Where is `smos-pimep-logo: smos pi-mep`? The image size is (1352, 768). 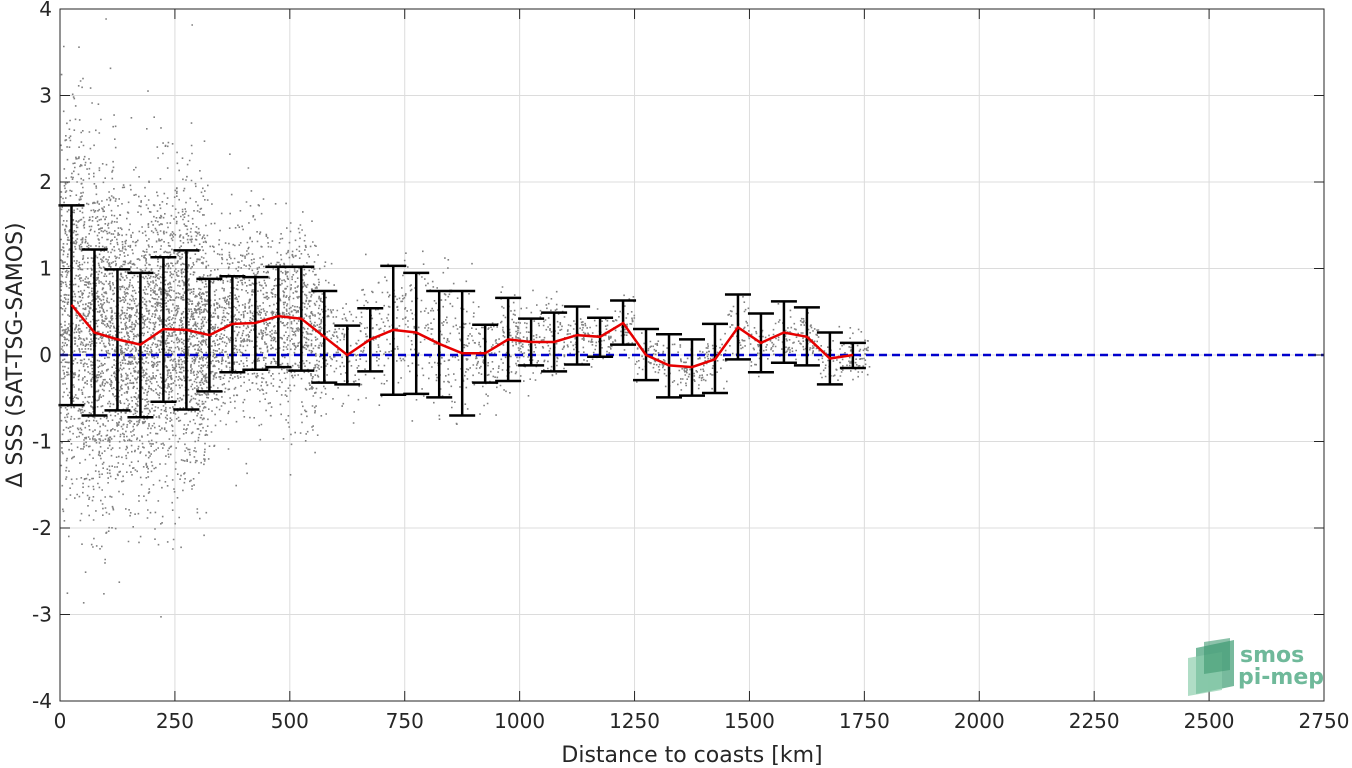
smos-pimep-logo: smos pi-mep is located at coordinates (1256, 667).